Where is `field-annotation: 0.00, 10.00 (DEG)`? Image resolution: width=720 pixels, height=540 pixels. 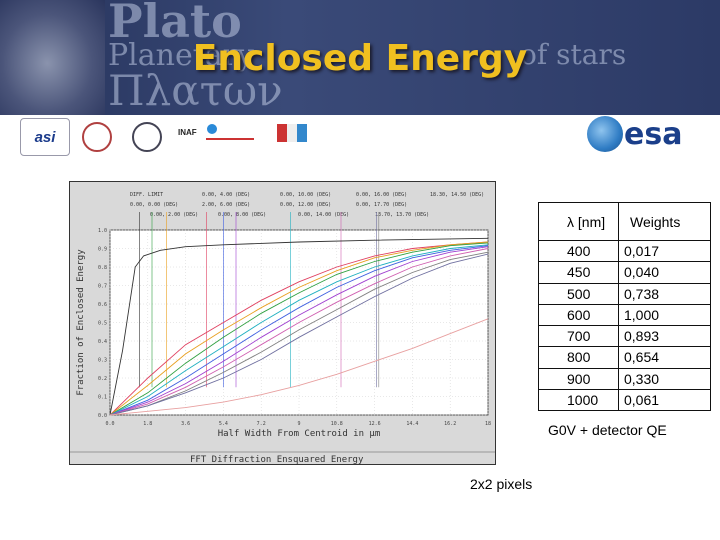
field-annotation: 0.00, 10.00 (DEG) is located at coordinates (305, 195).